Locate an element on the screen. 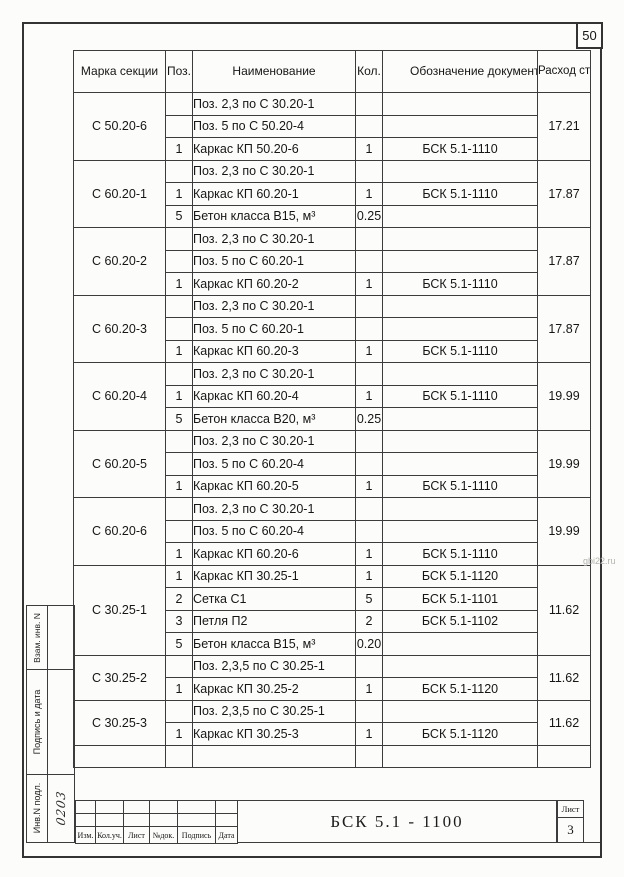  item-name-cell: Поз. 5 по С 60.20-1 is located at coordinates (274, 329).